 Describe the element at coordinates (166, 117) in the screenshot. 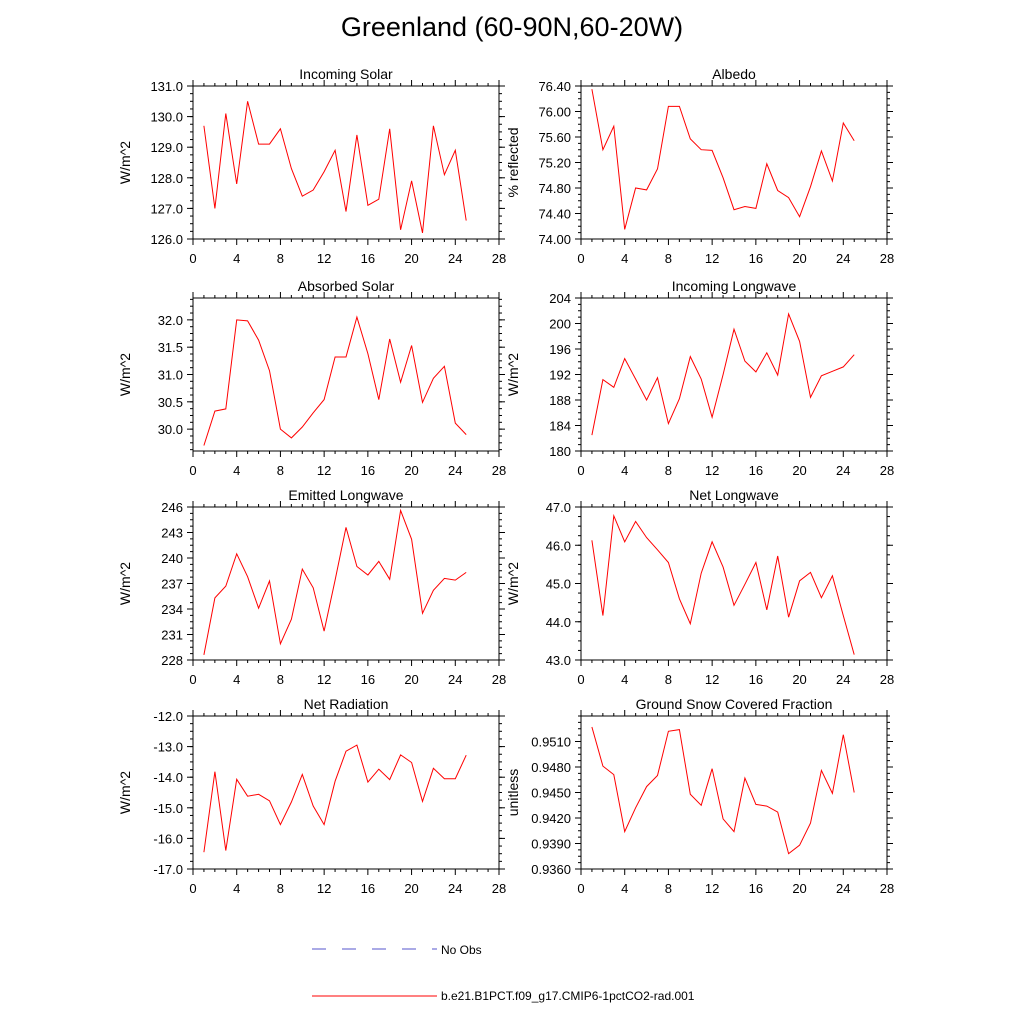

I see `y-tick-label: 130.0` at that location.